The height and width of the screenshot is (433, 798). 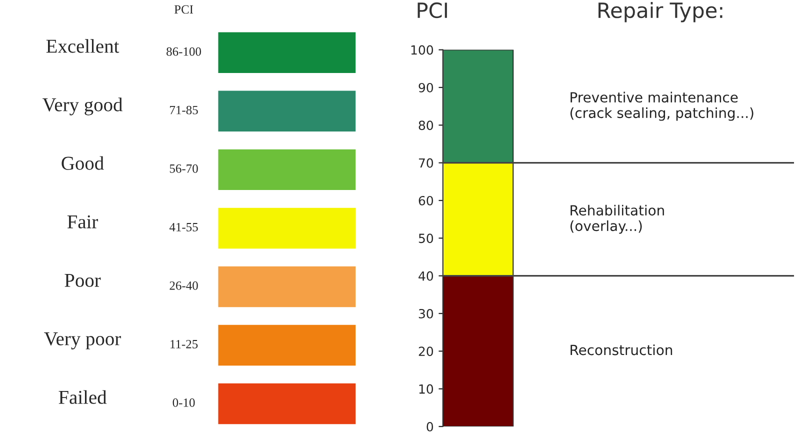 What do you see at coordinates (432, 10) in the screenshot?
I see `y-axis-title: PCI` at bounding box center [432, 10].